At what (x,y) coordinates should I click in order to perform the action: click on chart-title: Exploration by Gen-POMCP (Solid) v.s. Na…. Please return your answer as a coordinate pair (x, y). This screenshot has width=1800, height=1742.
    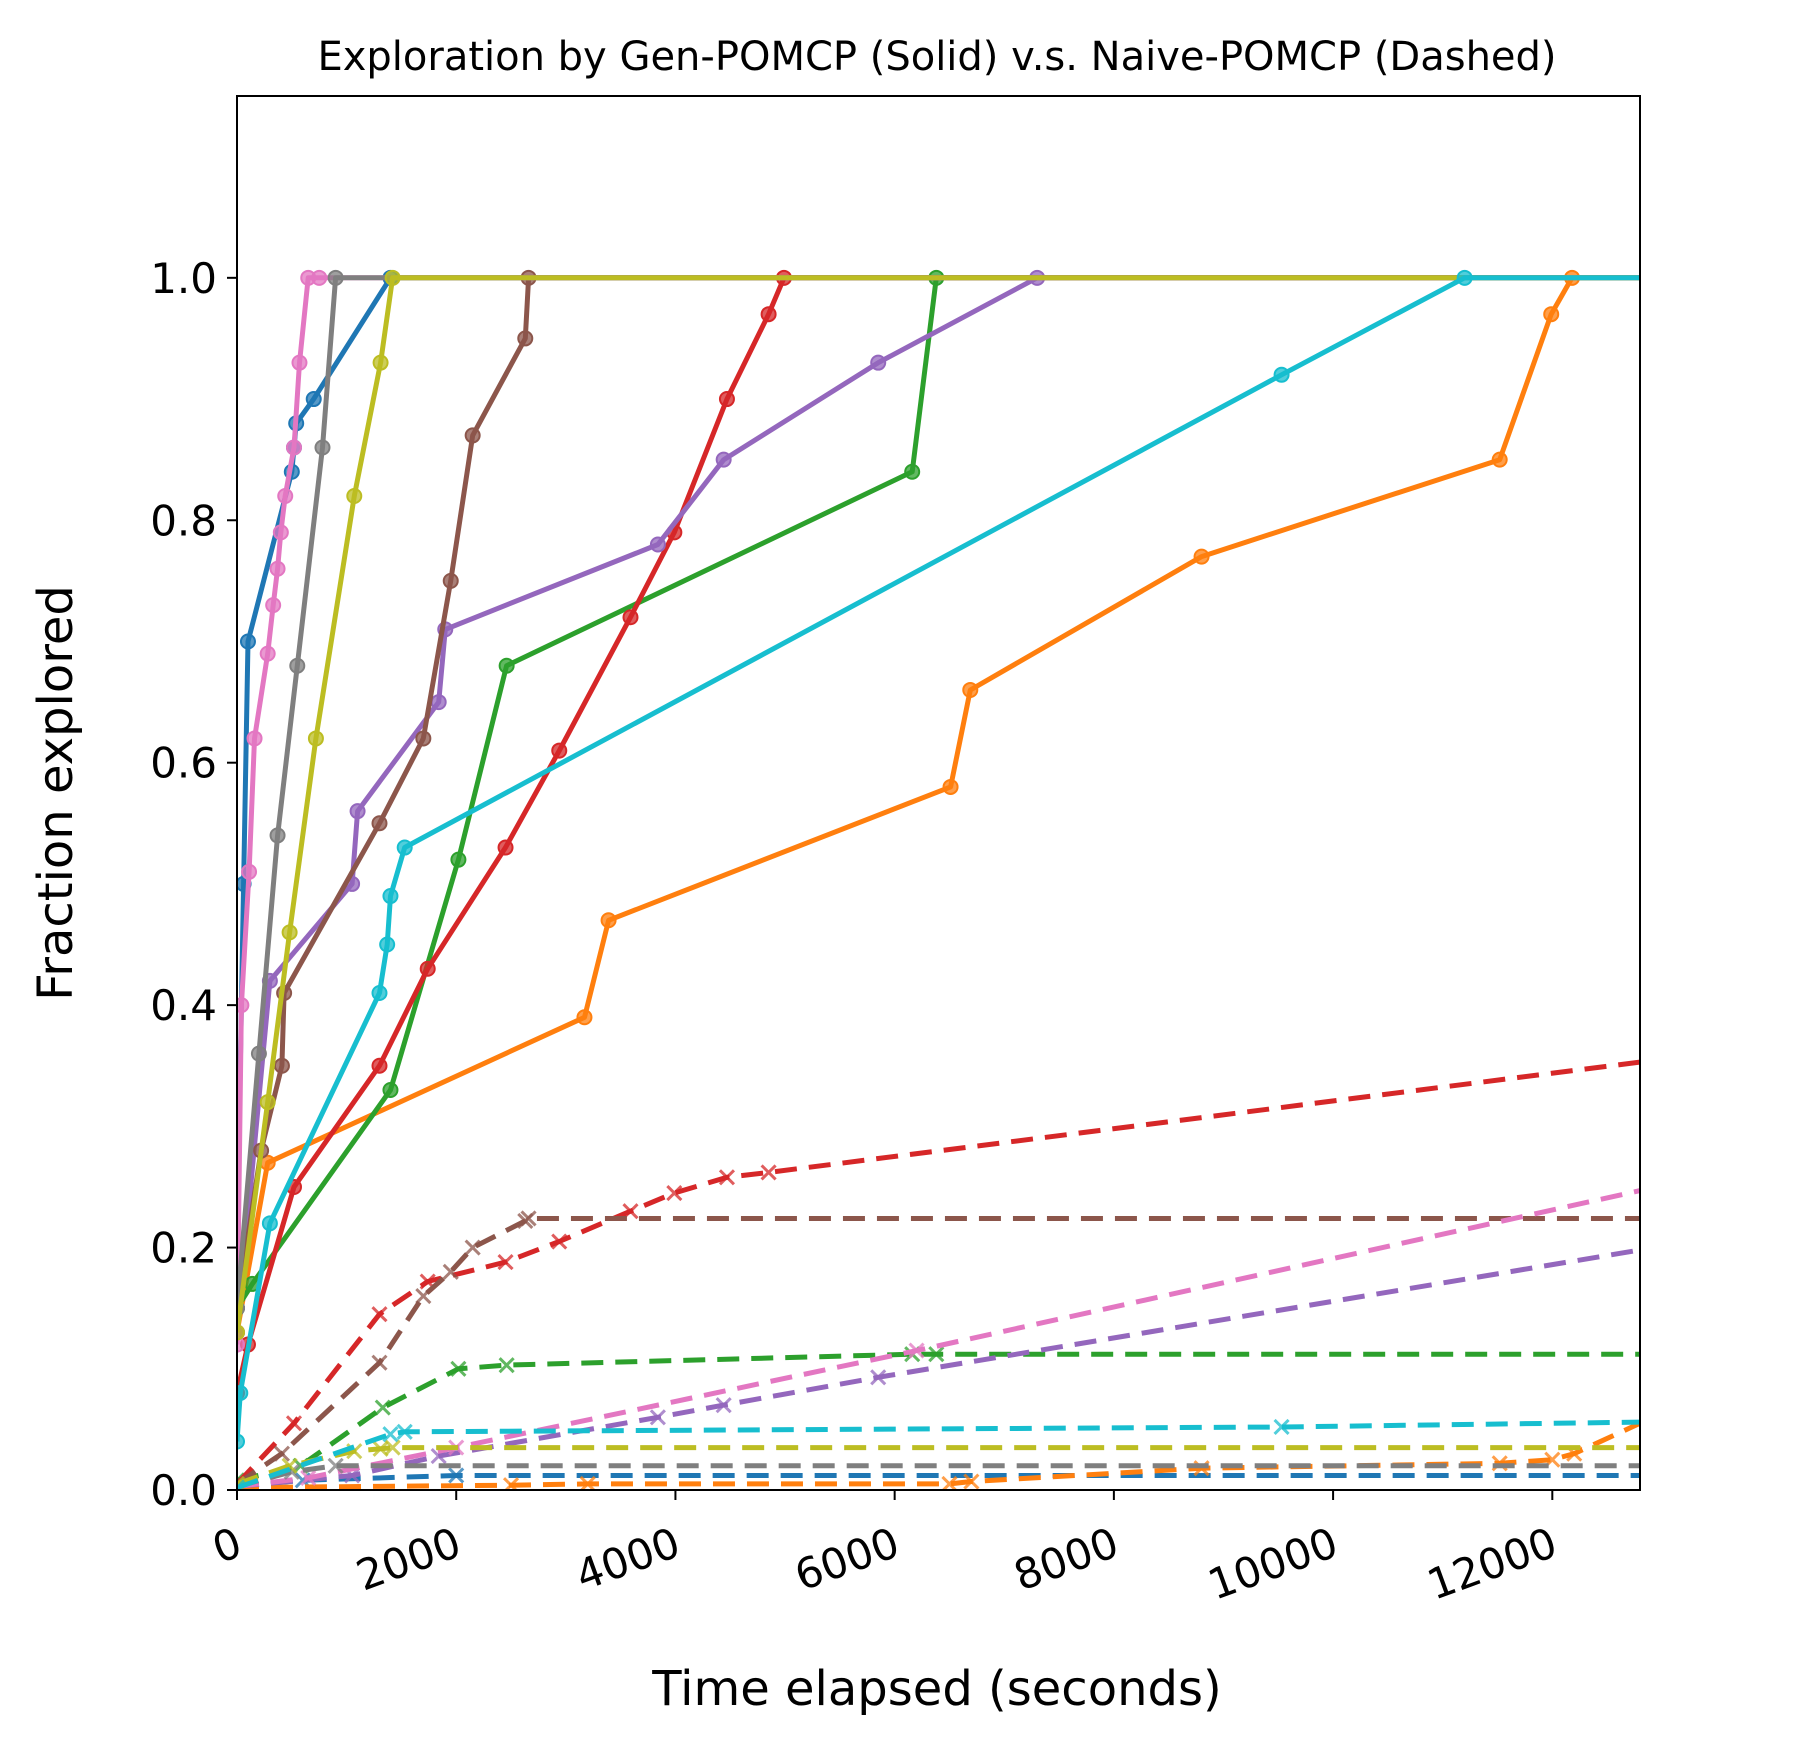
    Looking at the image, I should click on (936, 57).